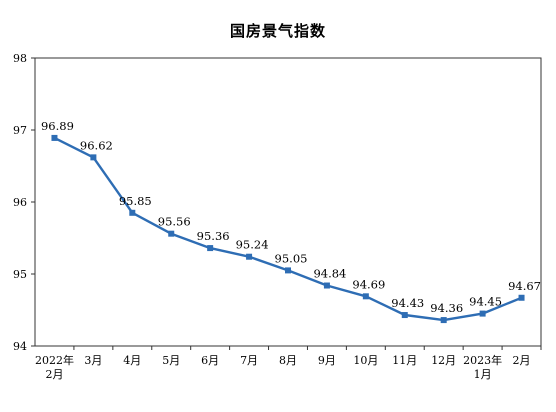 The height and width of the screenshot is (412, 556). Describe the element at coordinates (54, 360) in the screenshot. I see `x-tick-label: 2022年` at that location.